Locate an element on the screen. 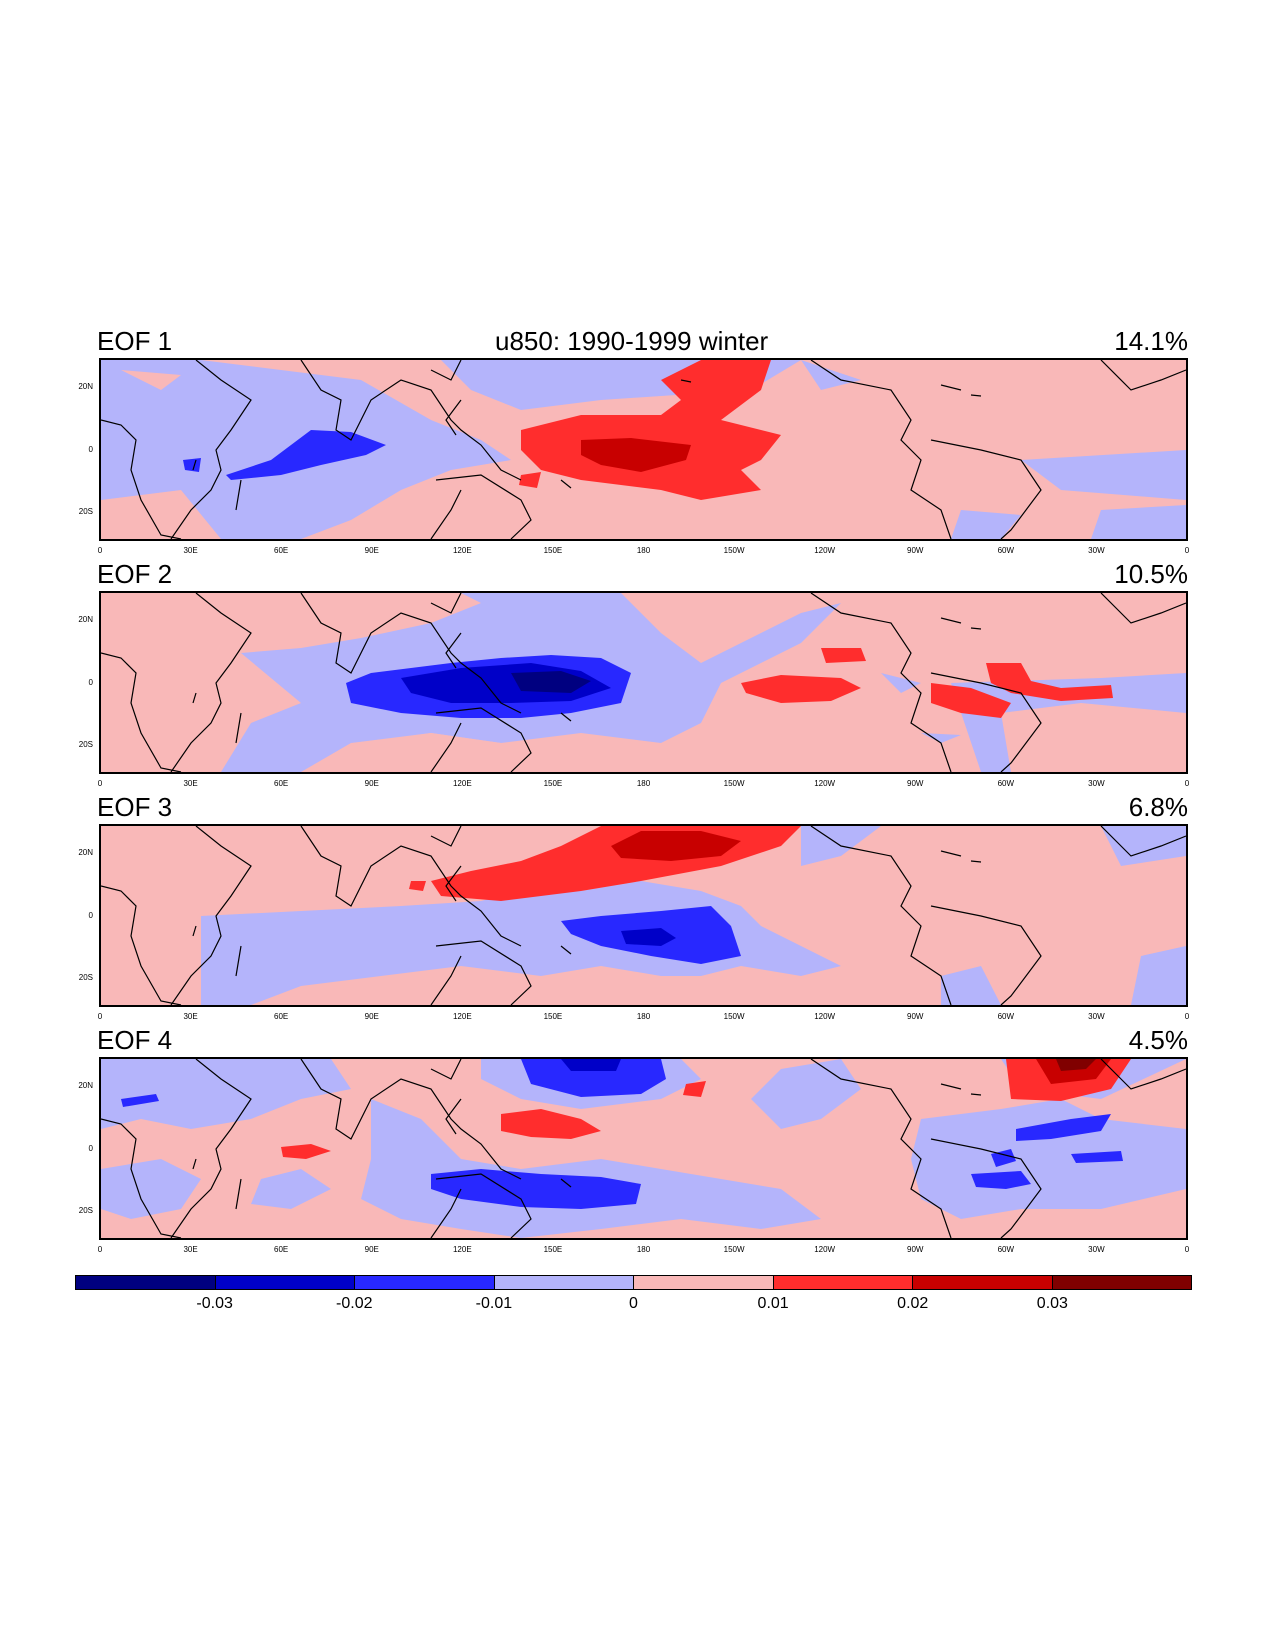  panel-label: EOF 2 is located at coordinates (135, 574).